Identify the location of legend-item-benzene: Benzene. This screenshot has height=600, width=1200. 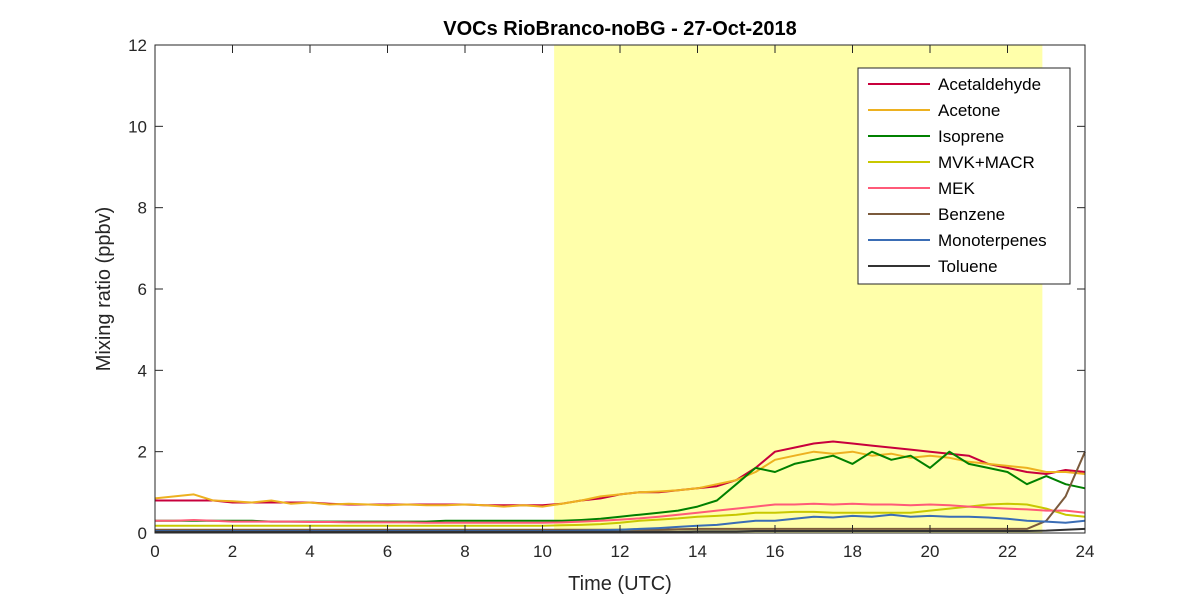
(936, 214).